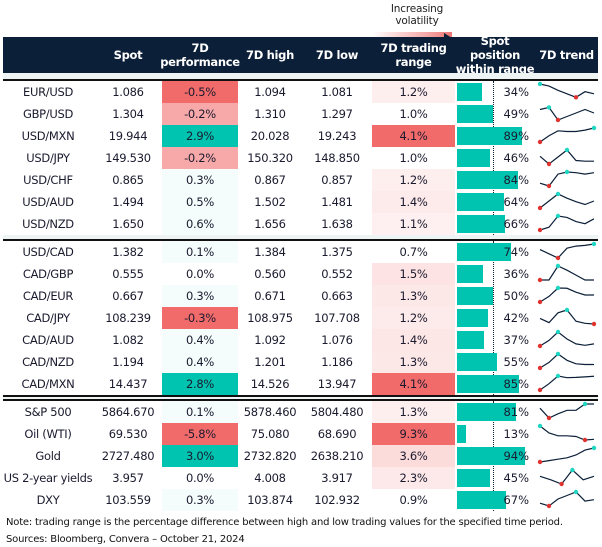 This screenshot has height=547, width=602. I want to click on position-value: 36%, so click(516, 274).